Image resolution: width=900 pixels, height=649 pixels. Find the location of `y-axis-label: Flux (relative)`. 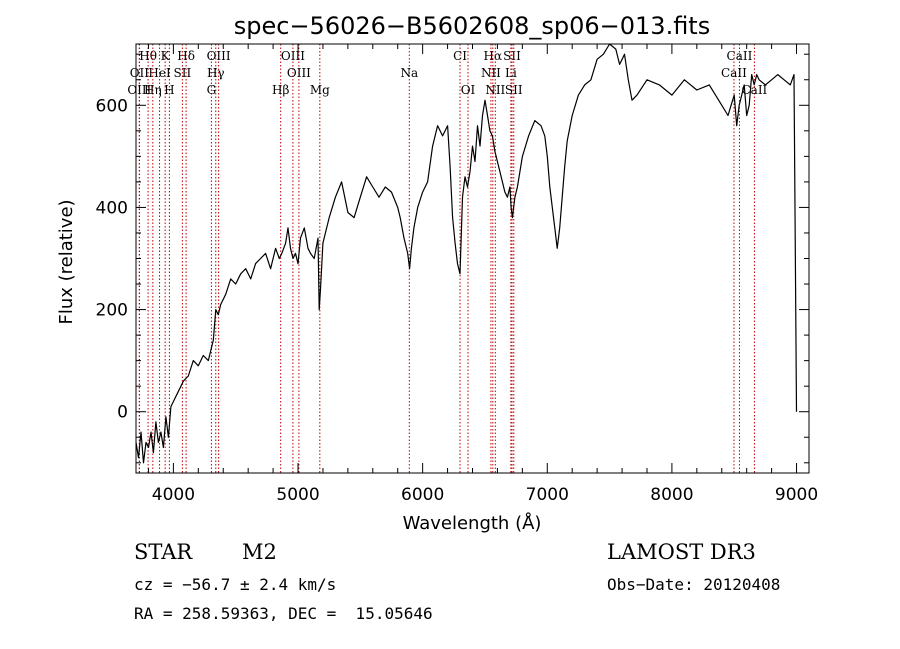

y-axis-label: Flux (relative) is located at coordinates (66, 261).